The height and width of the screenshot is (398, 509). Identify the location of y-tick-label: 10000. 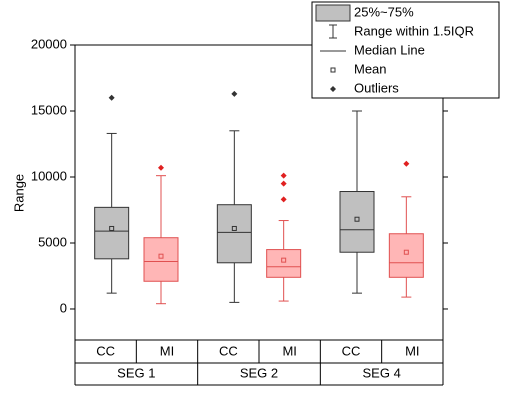
(49, 175).